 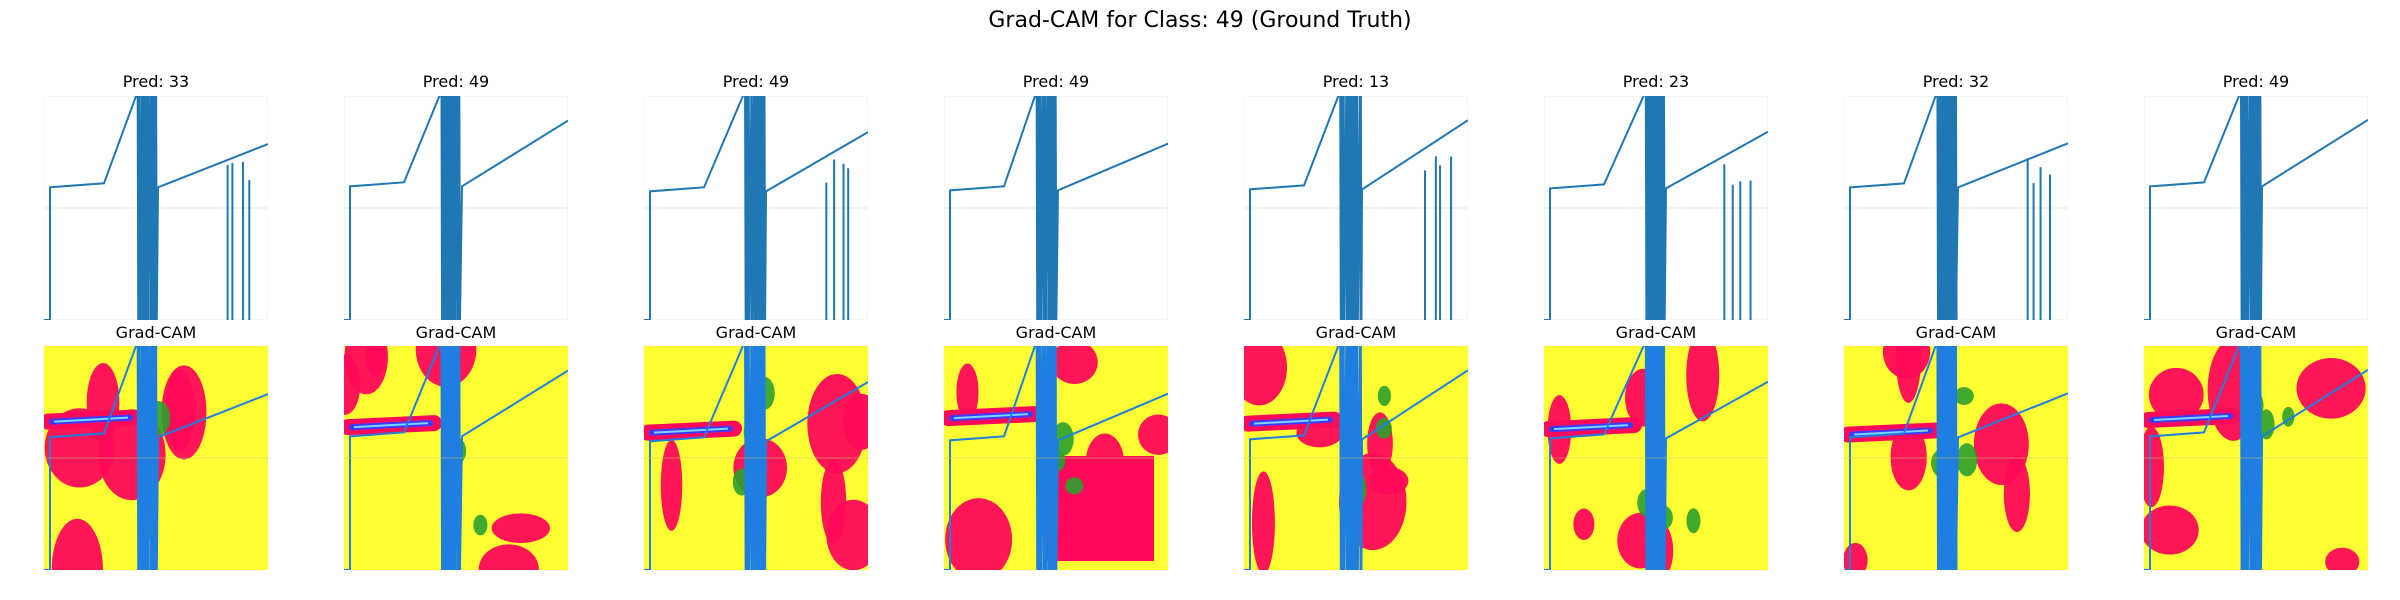 I want to click on pred-label: Pred: 23, so click(x=1656, y=81).